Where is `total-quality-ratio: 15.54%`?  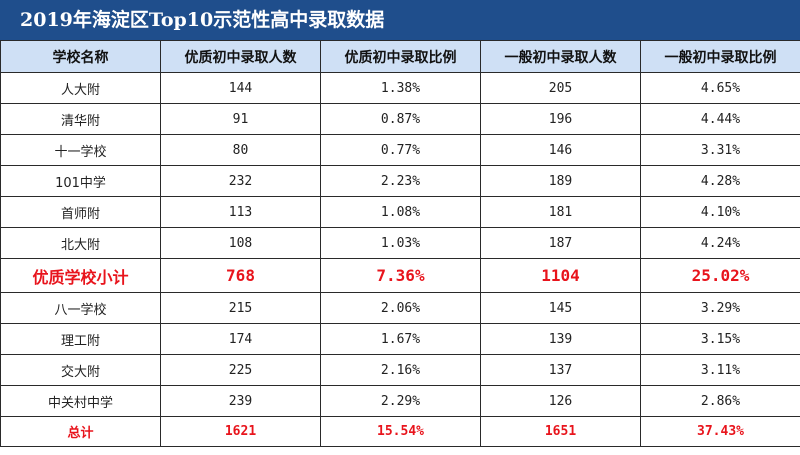
total-quality-ratio: 15.54% is located at coordinates (400, 431).